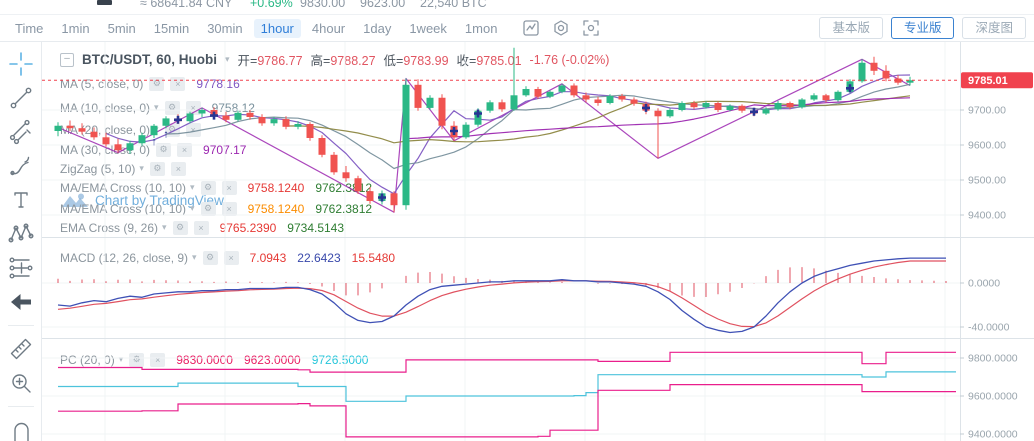 This screenshot has height=441, width=1034. What do you see at coordinates (150, 59) in the screenshot?
I see `symbol-title: BTC/USDT, 60, Huobi` at bounding box center [150, 59].